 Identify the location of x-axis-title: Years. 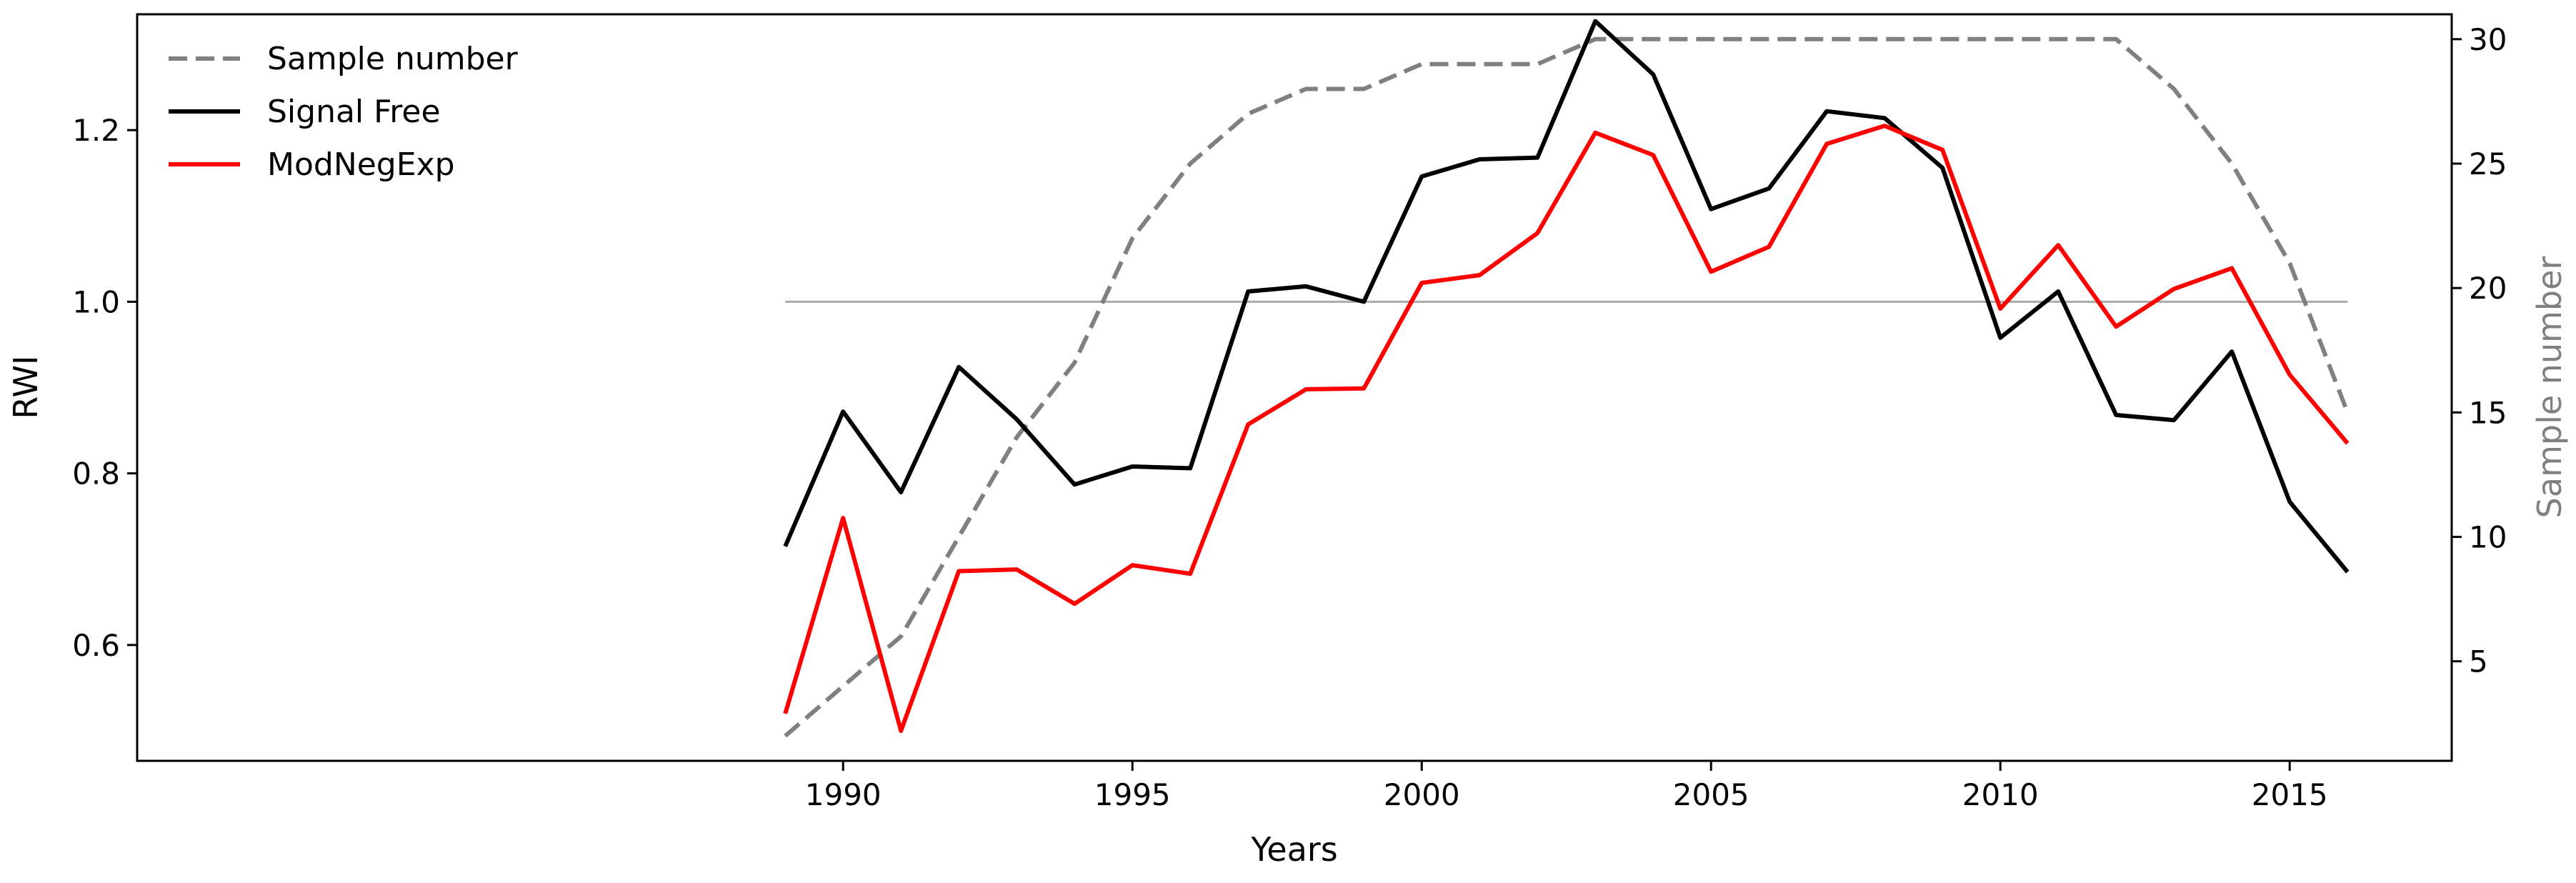
(1293, 849).